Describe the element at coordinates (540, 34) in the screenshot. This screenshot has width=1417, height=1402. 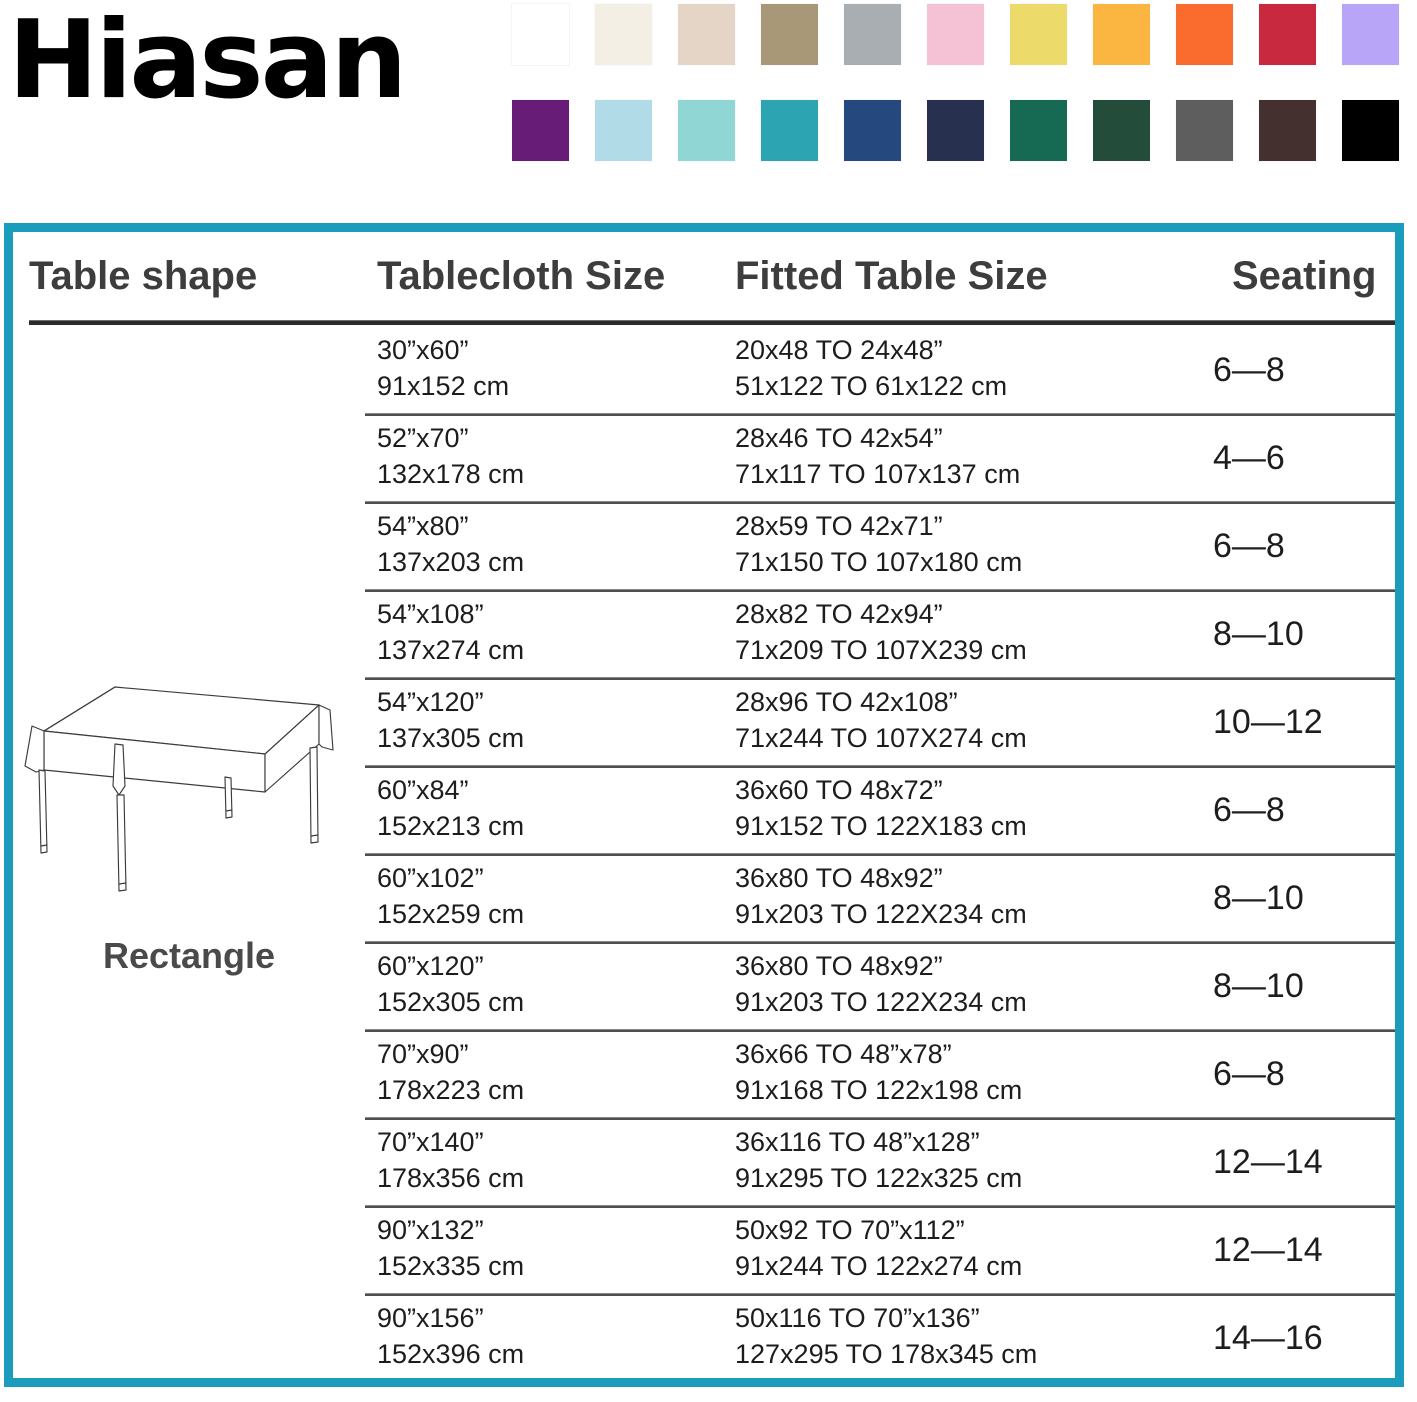
I see `color-swatch-white` at that location.